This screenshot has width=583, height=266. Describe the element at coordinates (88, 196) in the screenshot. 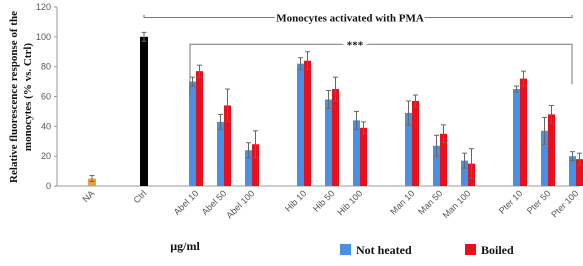

I see `x-tick-label: NA` at that location.